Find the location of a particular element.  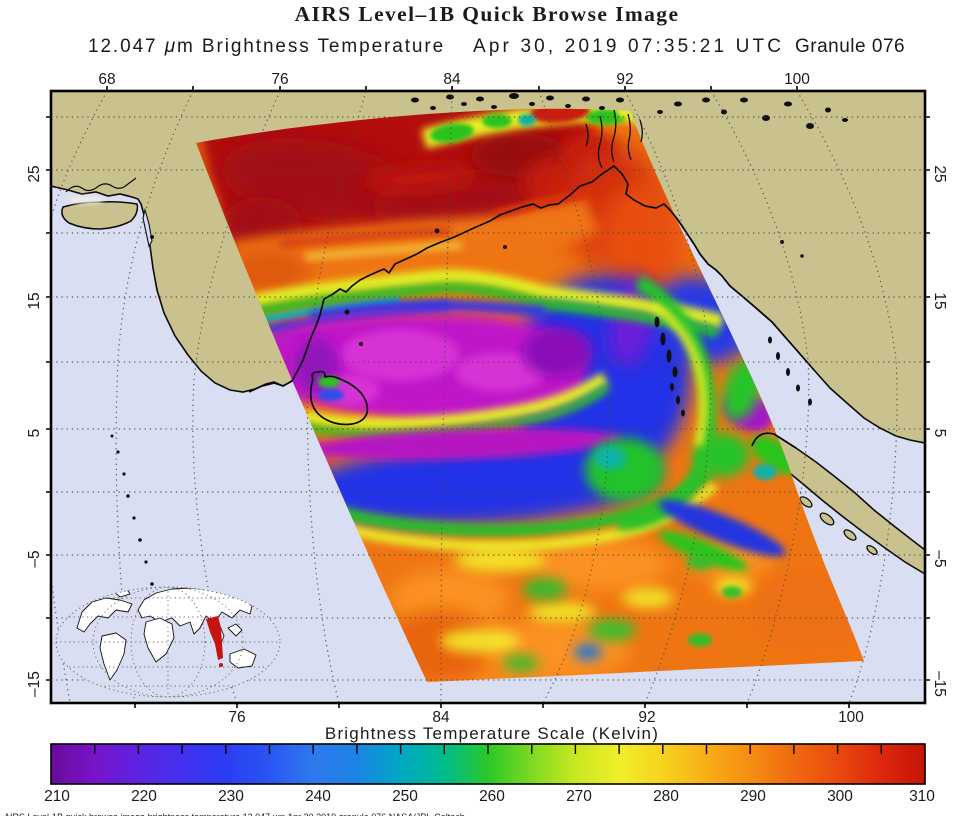

svg-text:12.047 μm Brightness Temperatu: 12.047 μm Brightness Temperature is located at coordinates (266, 46).